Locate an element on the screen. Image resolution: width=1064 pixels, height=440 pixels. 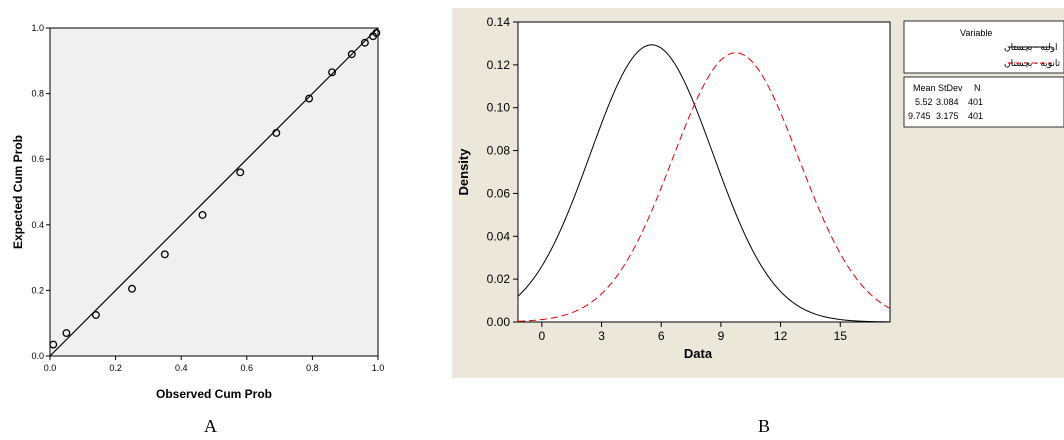
chart-b-y-label: Density is located at coordinates (463, 172).